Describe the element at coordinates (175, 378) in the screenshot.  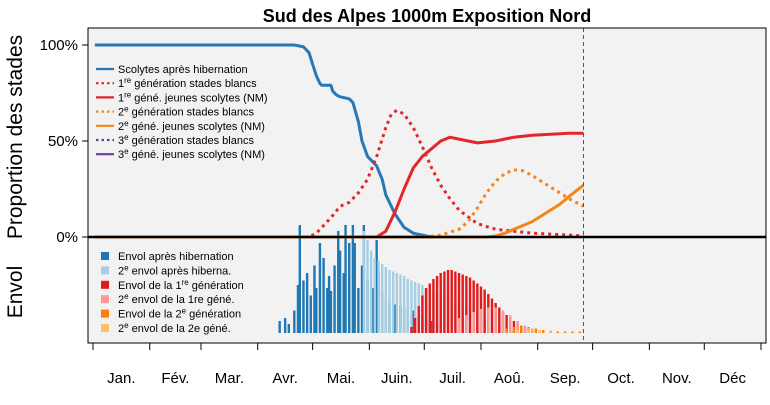
I see `x-tick-label: Fév.` at that location.